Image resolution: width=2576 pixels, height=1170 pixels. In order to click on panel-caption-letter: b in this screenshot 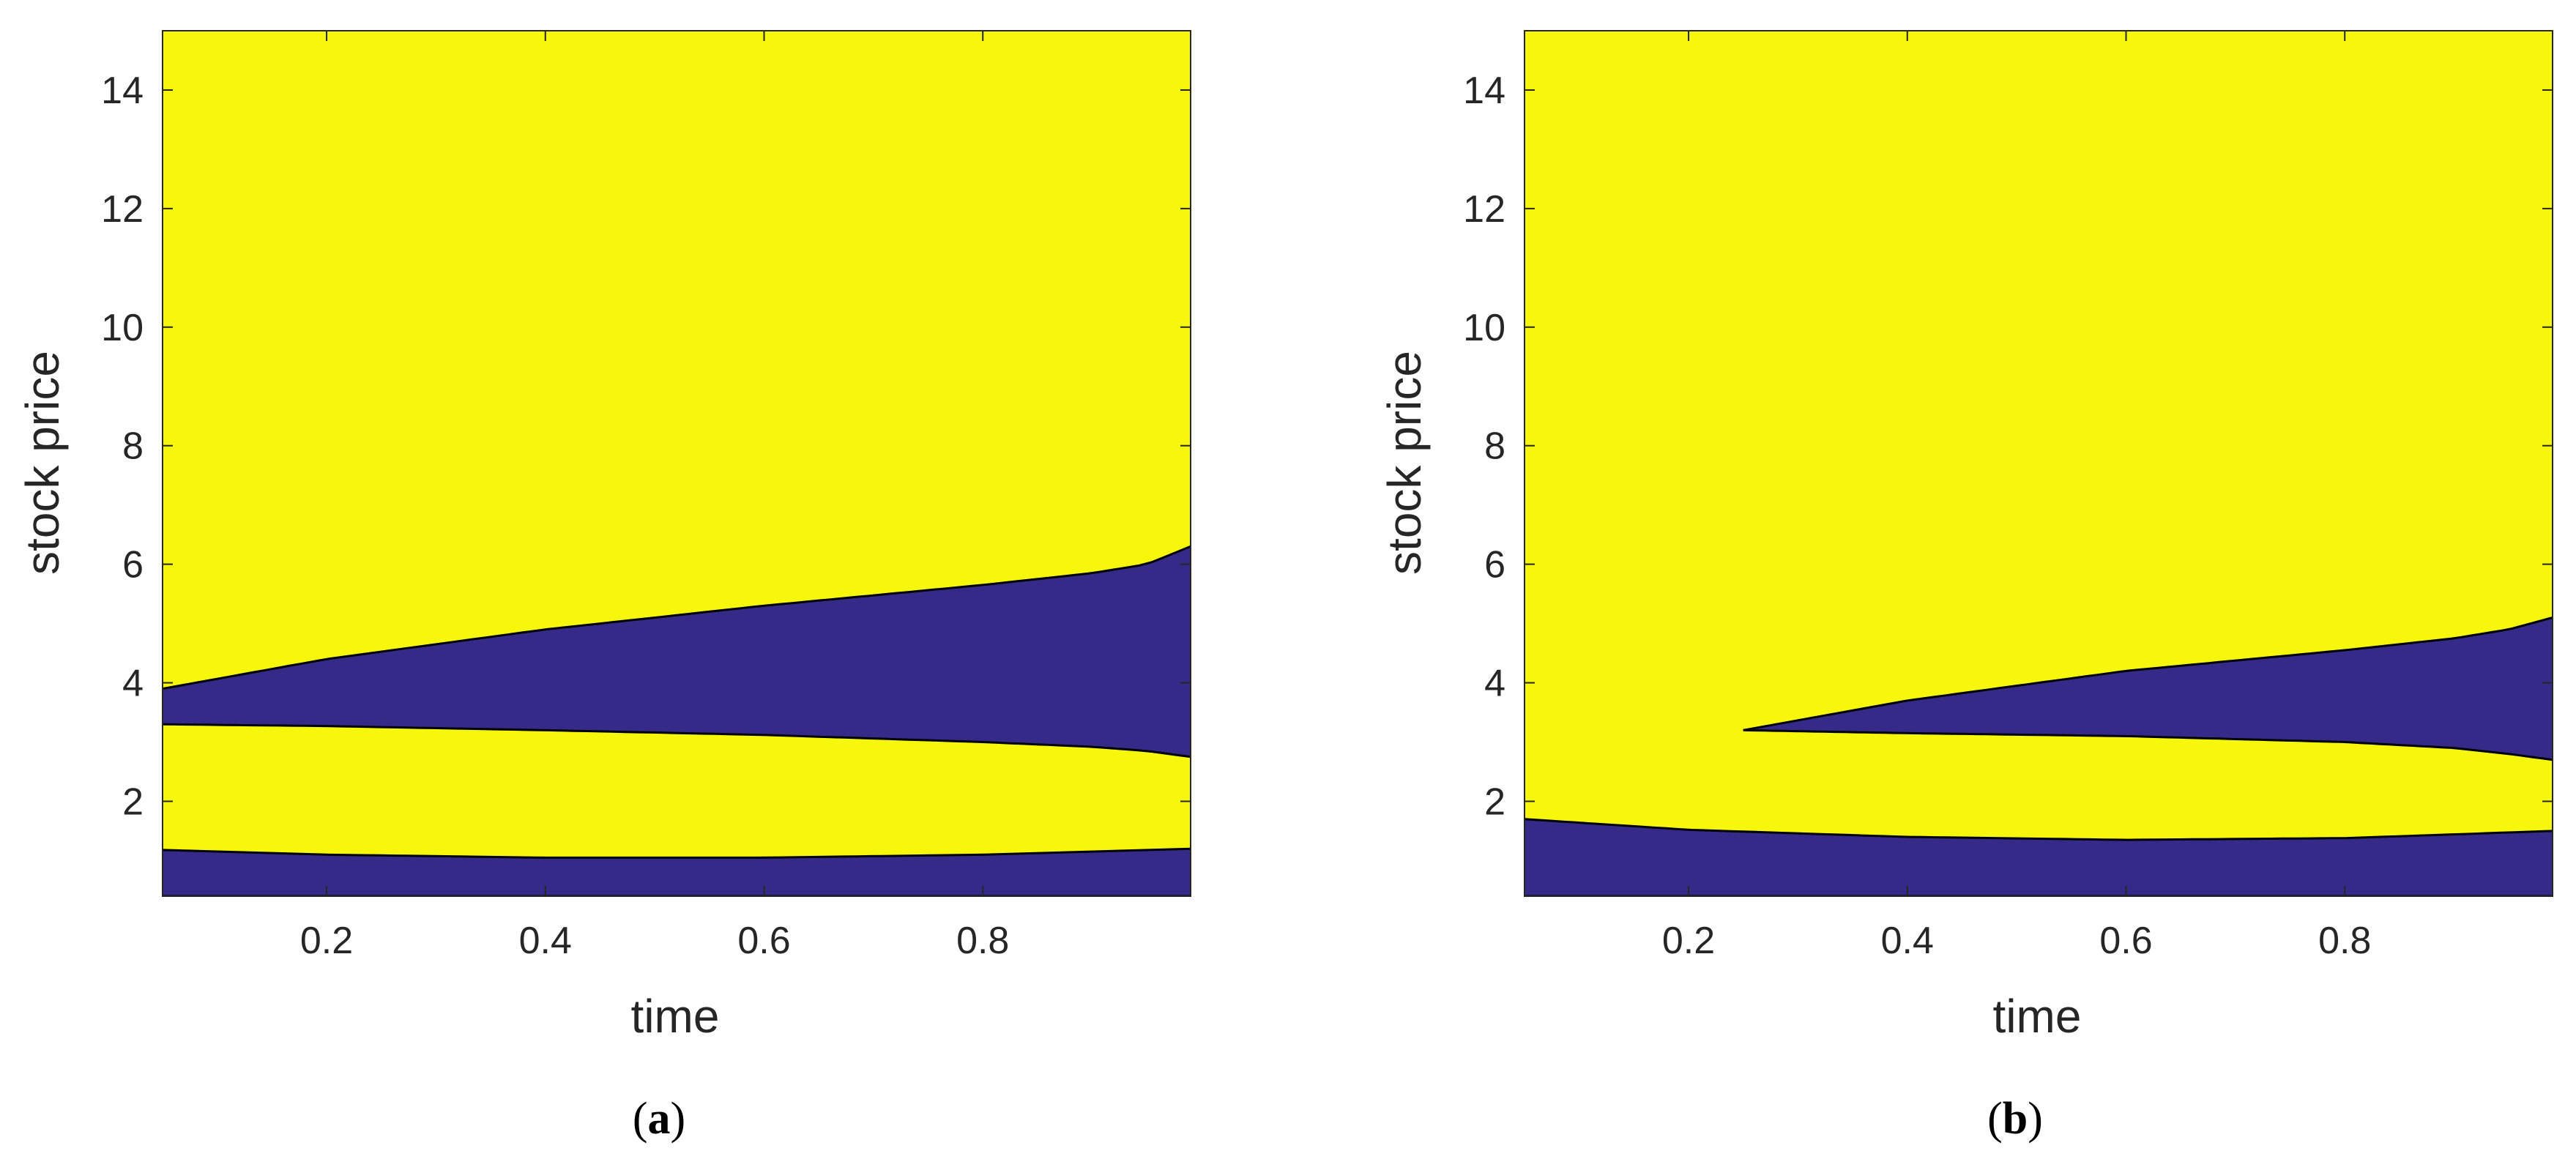, I will do `click(2015, 1119)`.